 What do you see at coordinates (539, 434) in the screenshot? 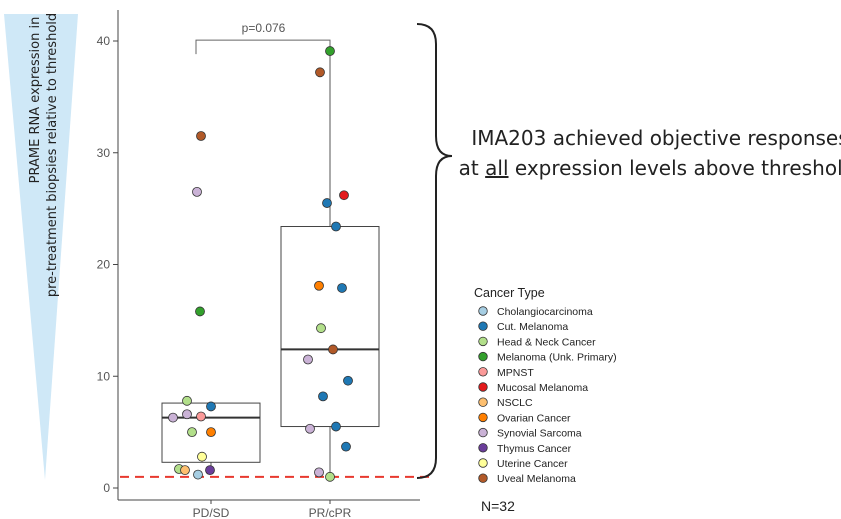
I see `legend-label: Synovial Sarcoma` at bounding box center [539, 434].